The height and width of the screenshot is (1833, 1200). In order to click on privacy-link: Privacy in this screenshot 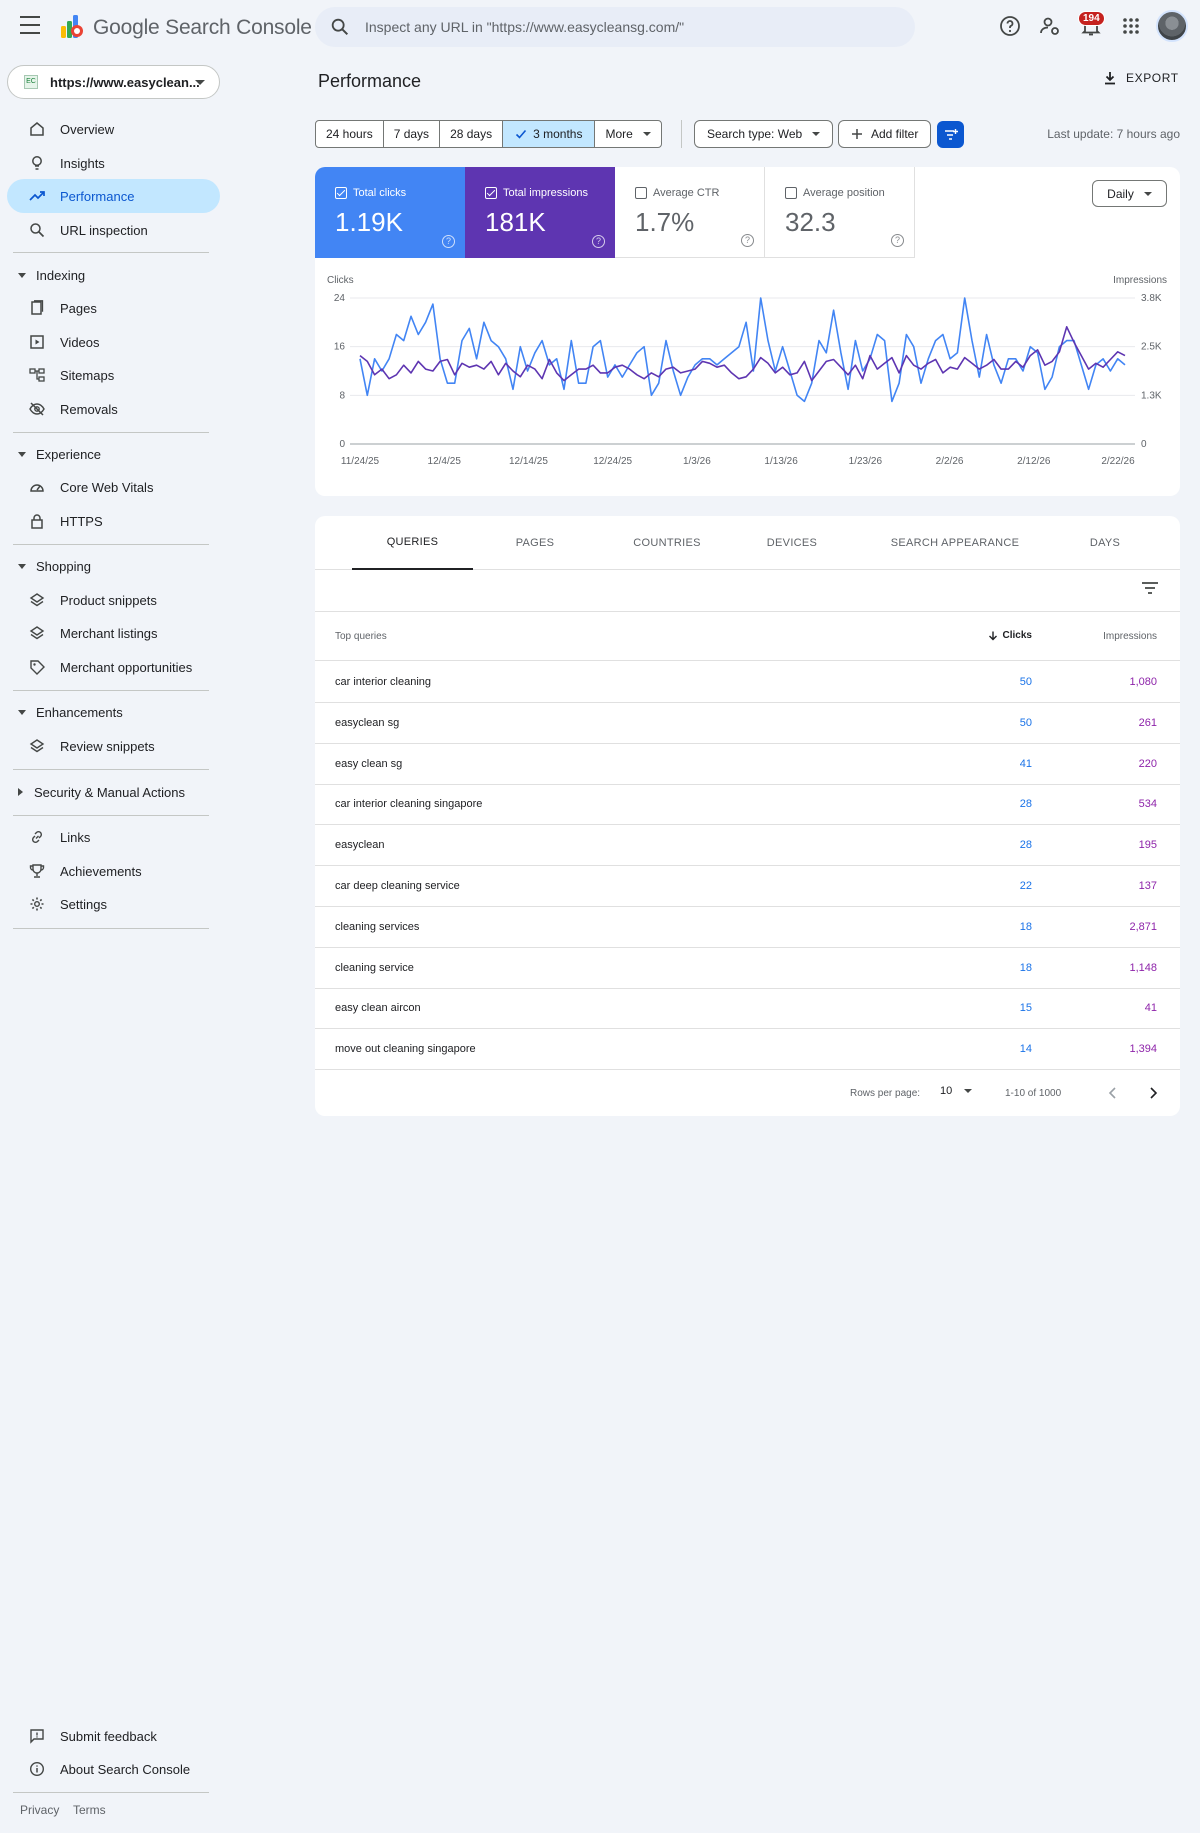, I will do `click(40, 1810)`.